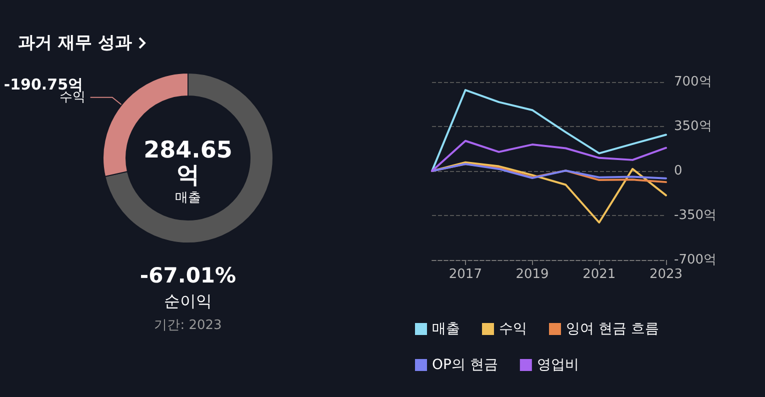  What do you see at coordinates (188, 198) in the screenshot?
I see `slice-label: 매출` at bounding box center [188, 198].